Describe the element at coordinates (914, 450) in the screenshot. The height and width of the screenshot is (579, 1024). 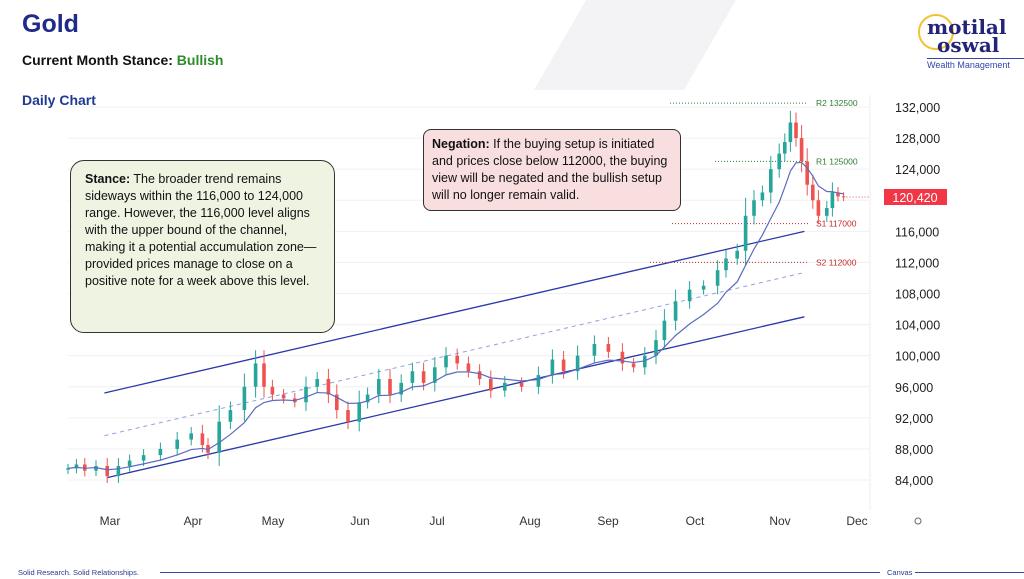
I see `y-tick-label: 88,000` at that location.